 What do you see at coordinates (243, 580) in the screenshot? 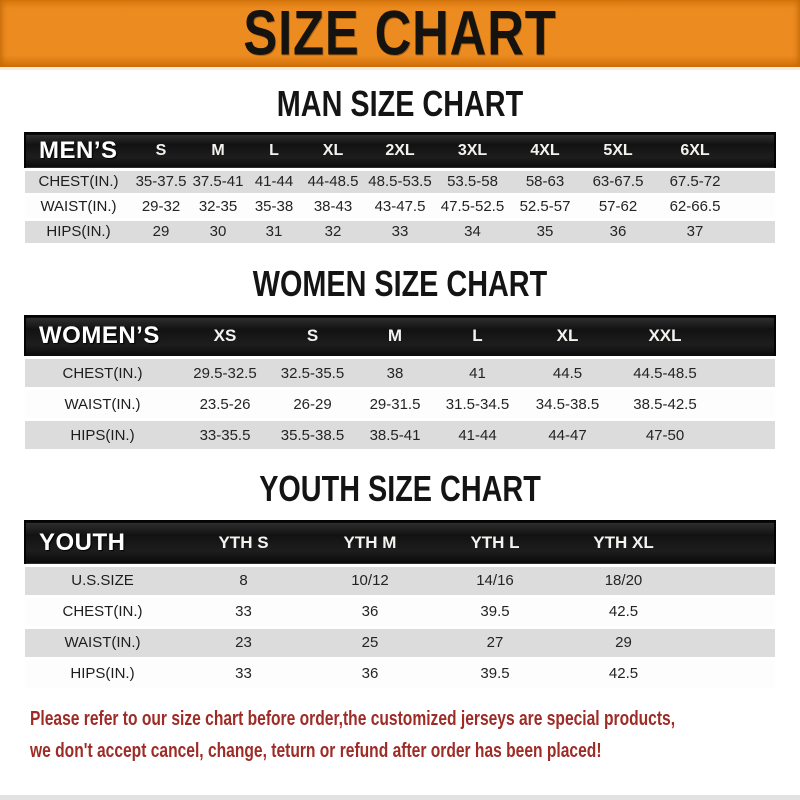
I see `size-cell: 8` at bounding box center [243, 580].